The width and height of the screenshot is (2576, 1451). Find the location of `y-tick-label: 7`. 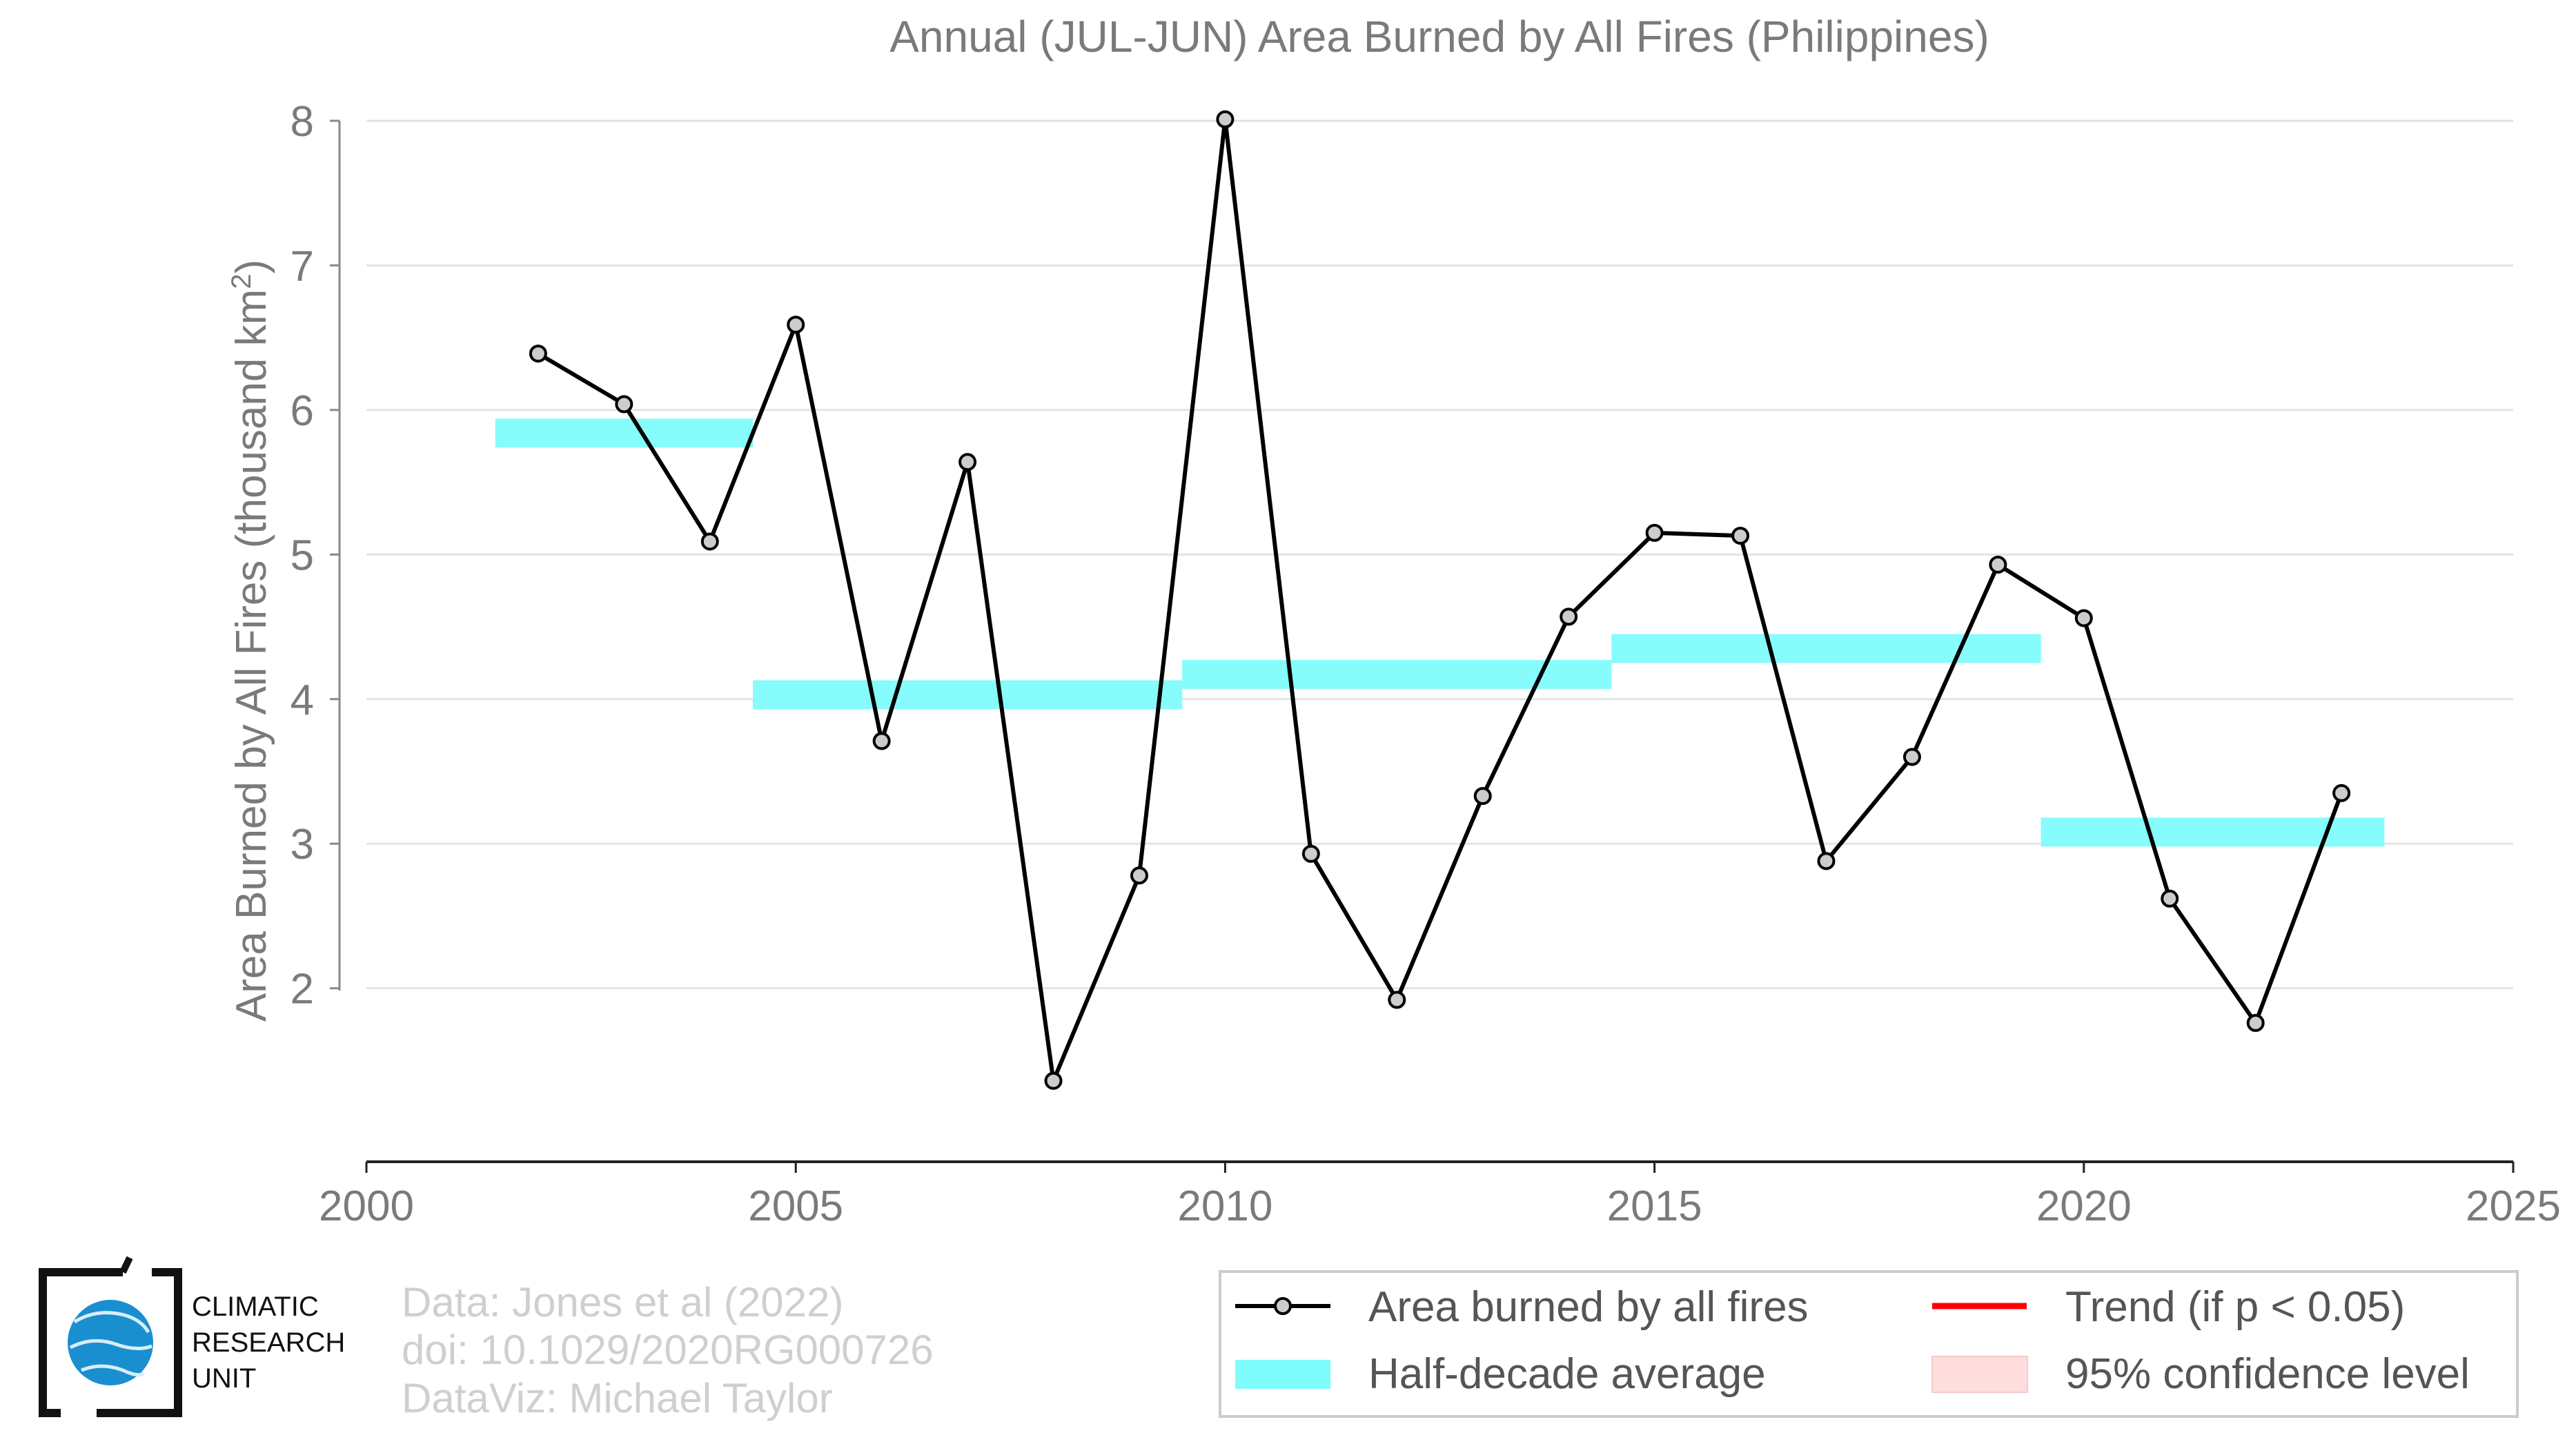

y-tick-label: 7 is located at coordinates (302, 266).